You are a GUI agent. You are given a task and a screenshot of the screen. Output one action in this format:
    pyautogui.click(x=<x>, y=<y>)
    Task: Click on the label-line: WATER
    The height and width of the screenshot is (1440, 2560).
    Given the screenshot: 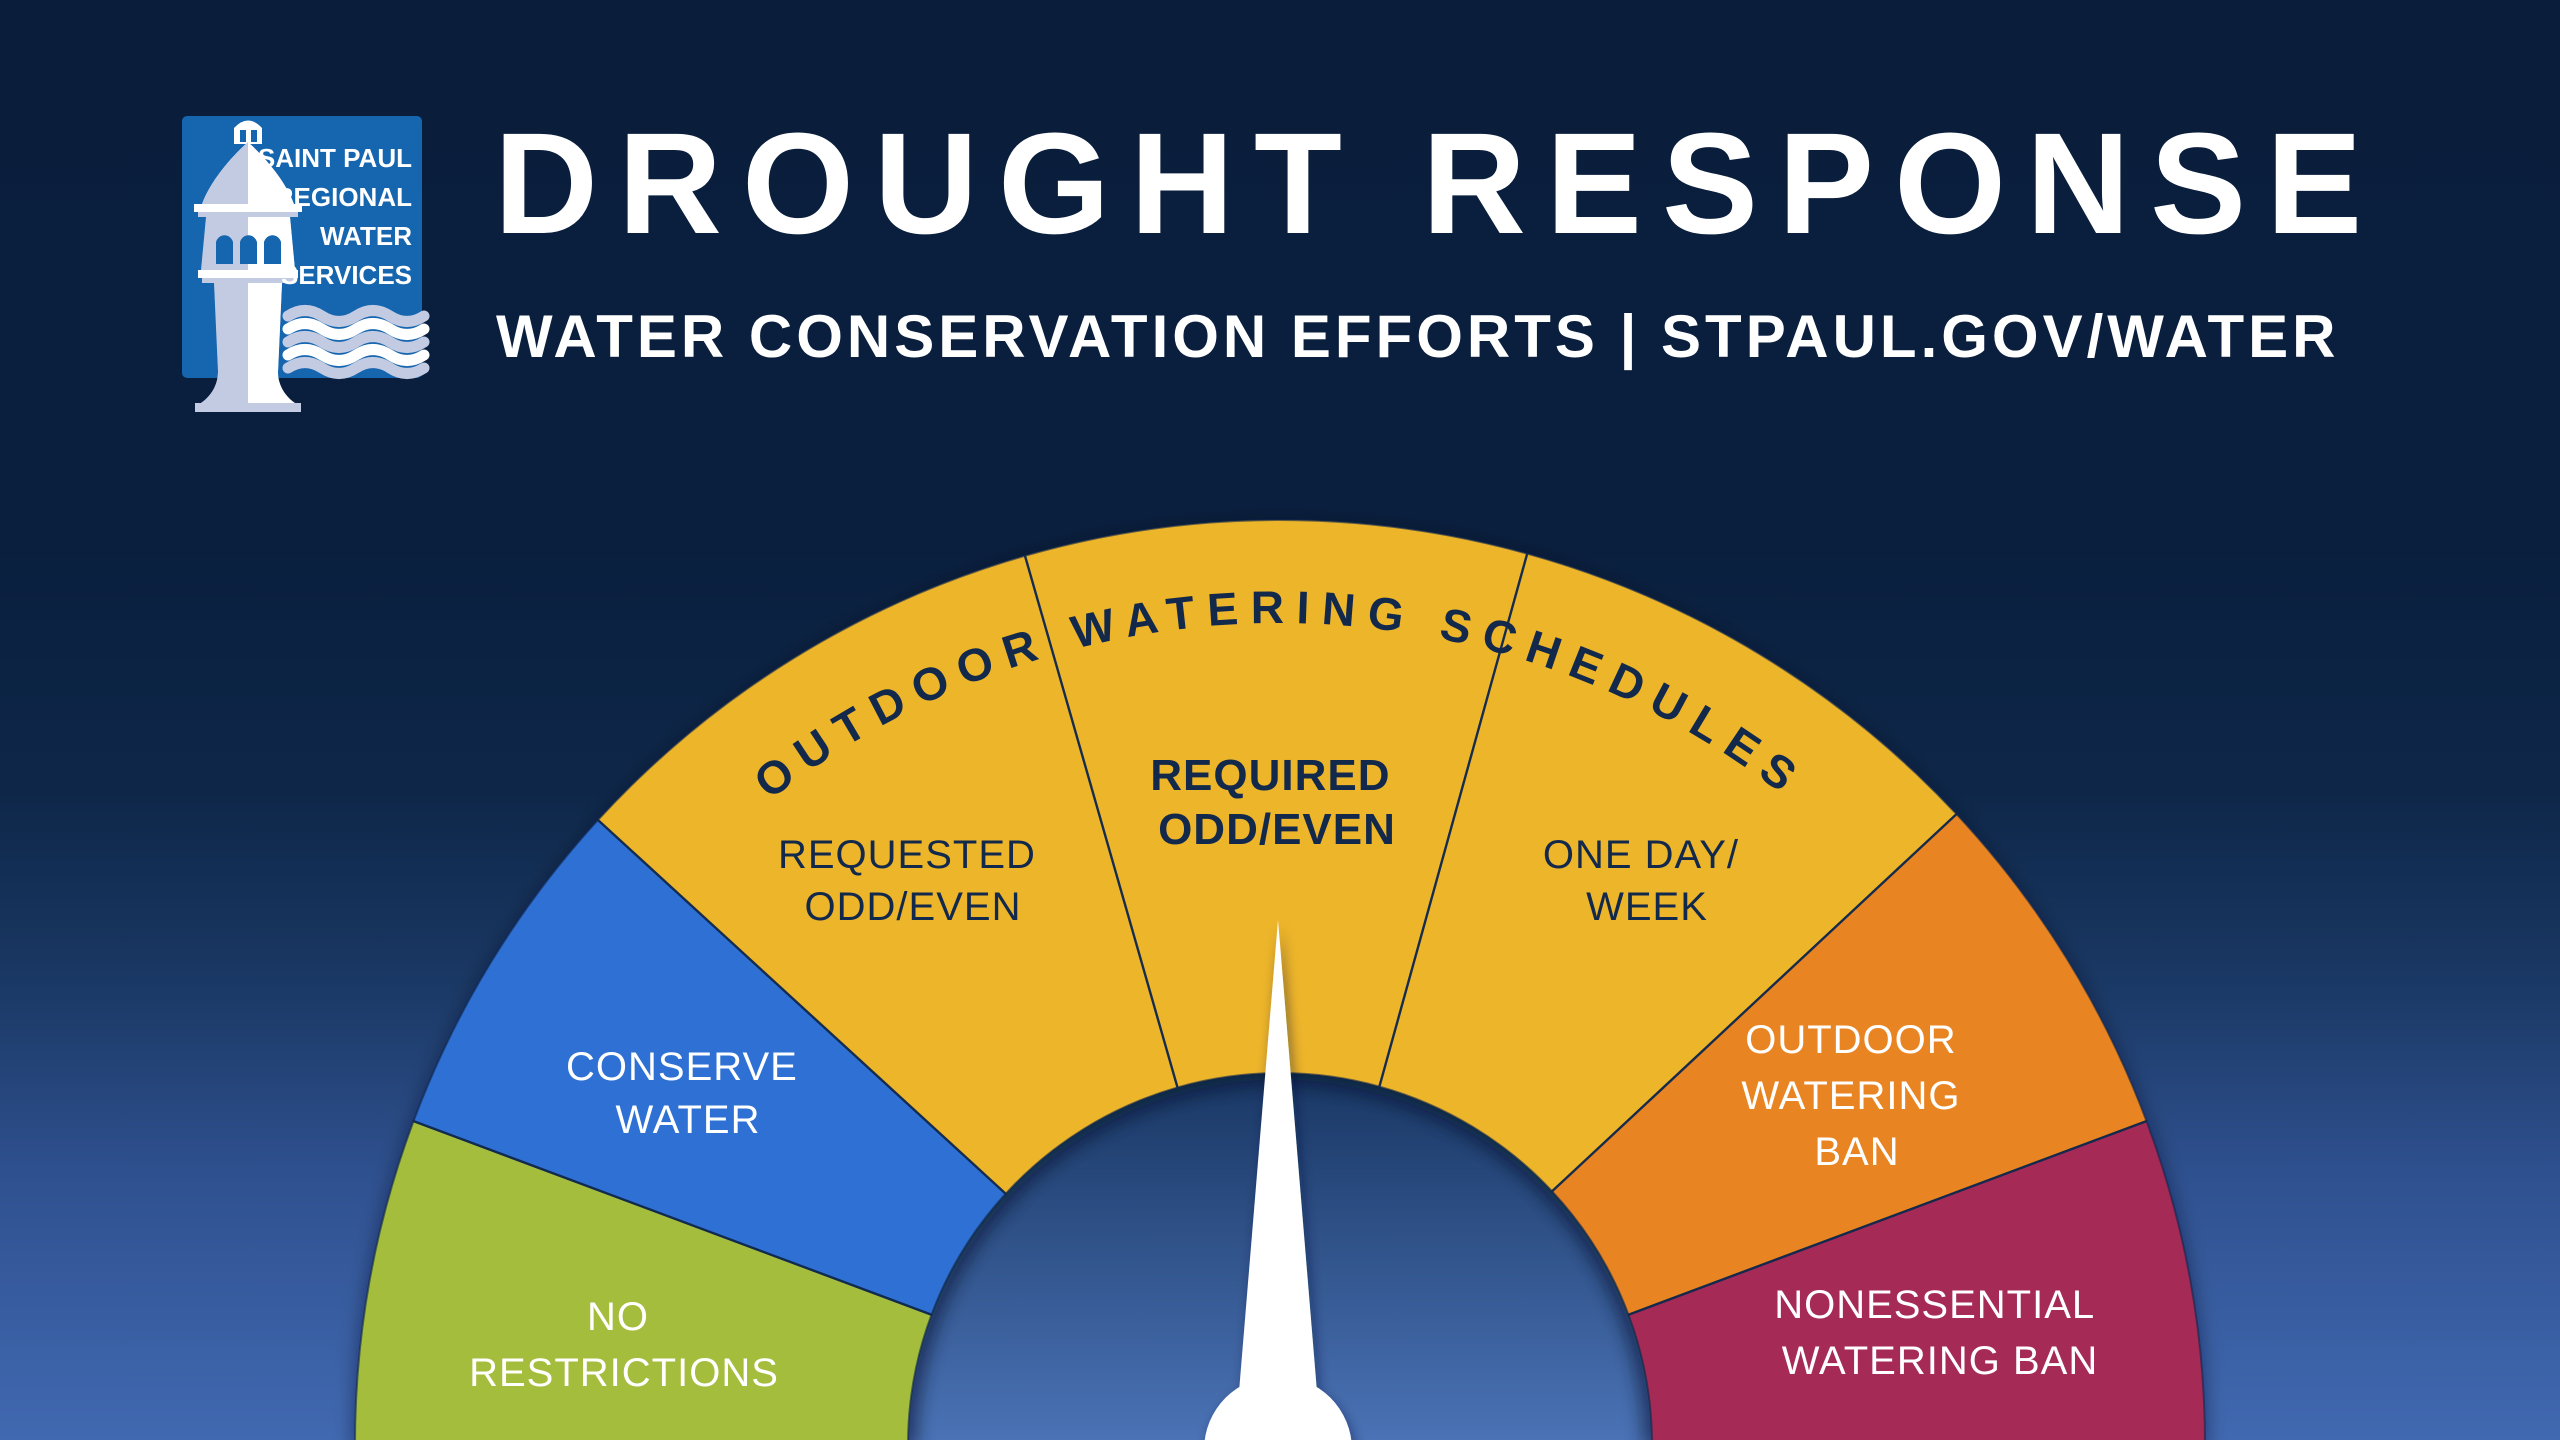 What is the action you would take?
    pyautogui.click(x=688, y=1120)
    